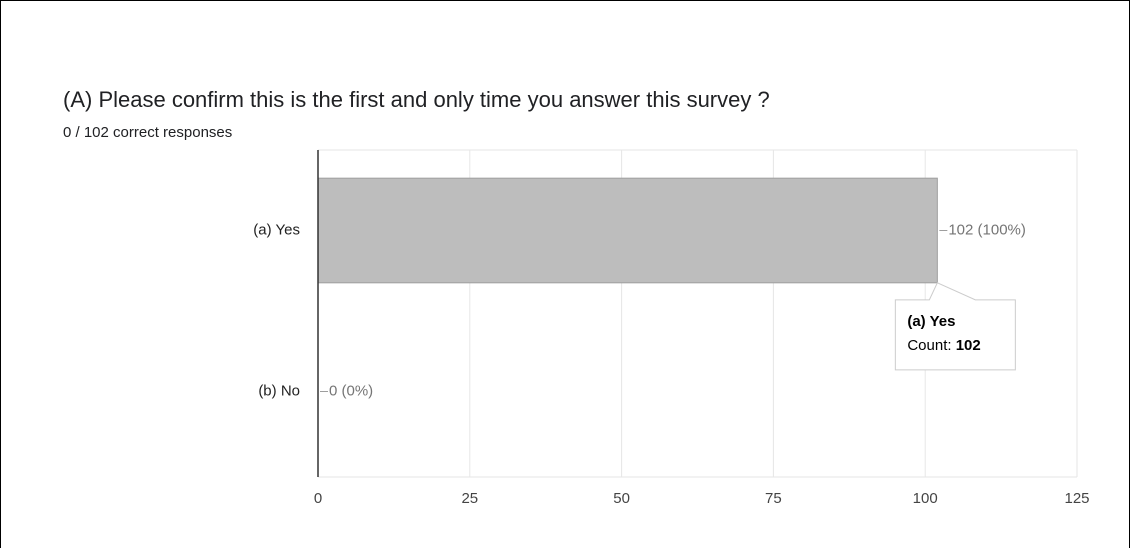  I want to click on bar, so click(627, 230).